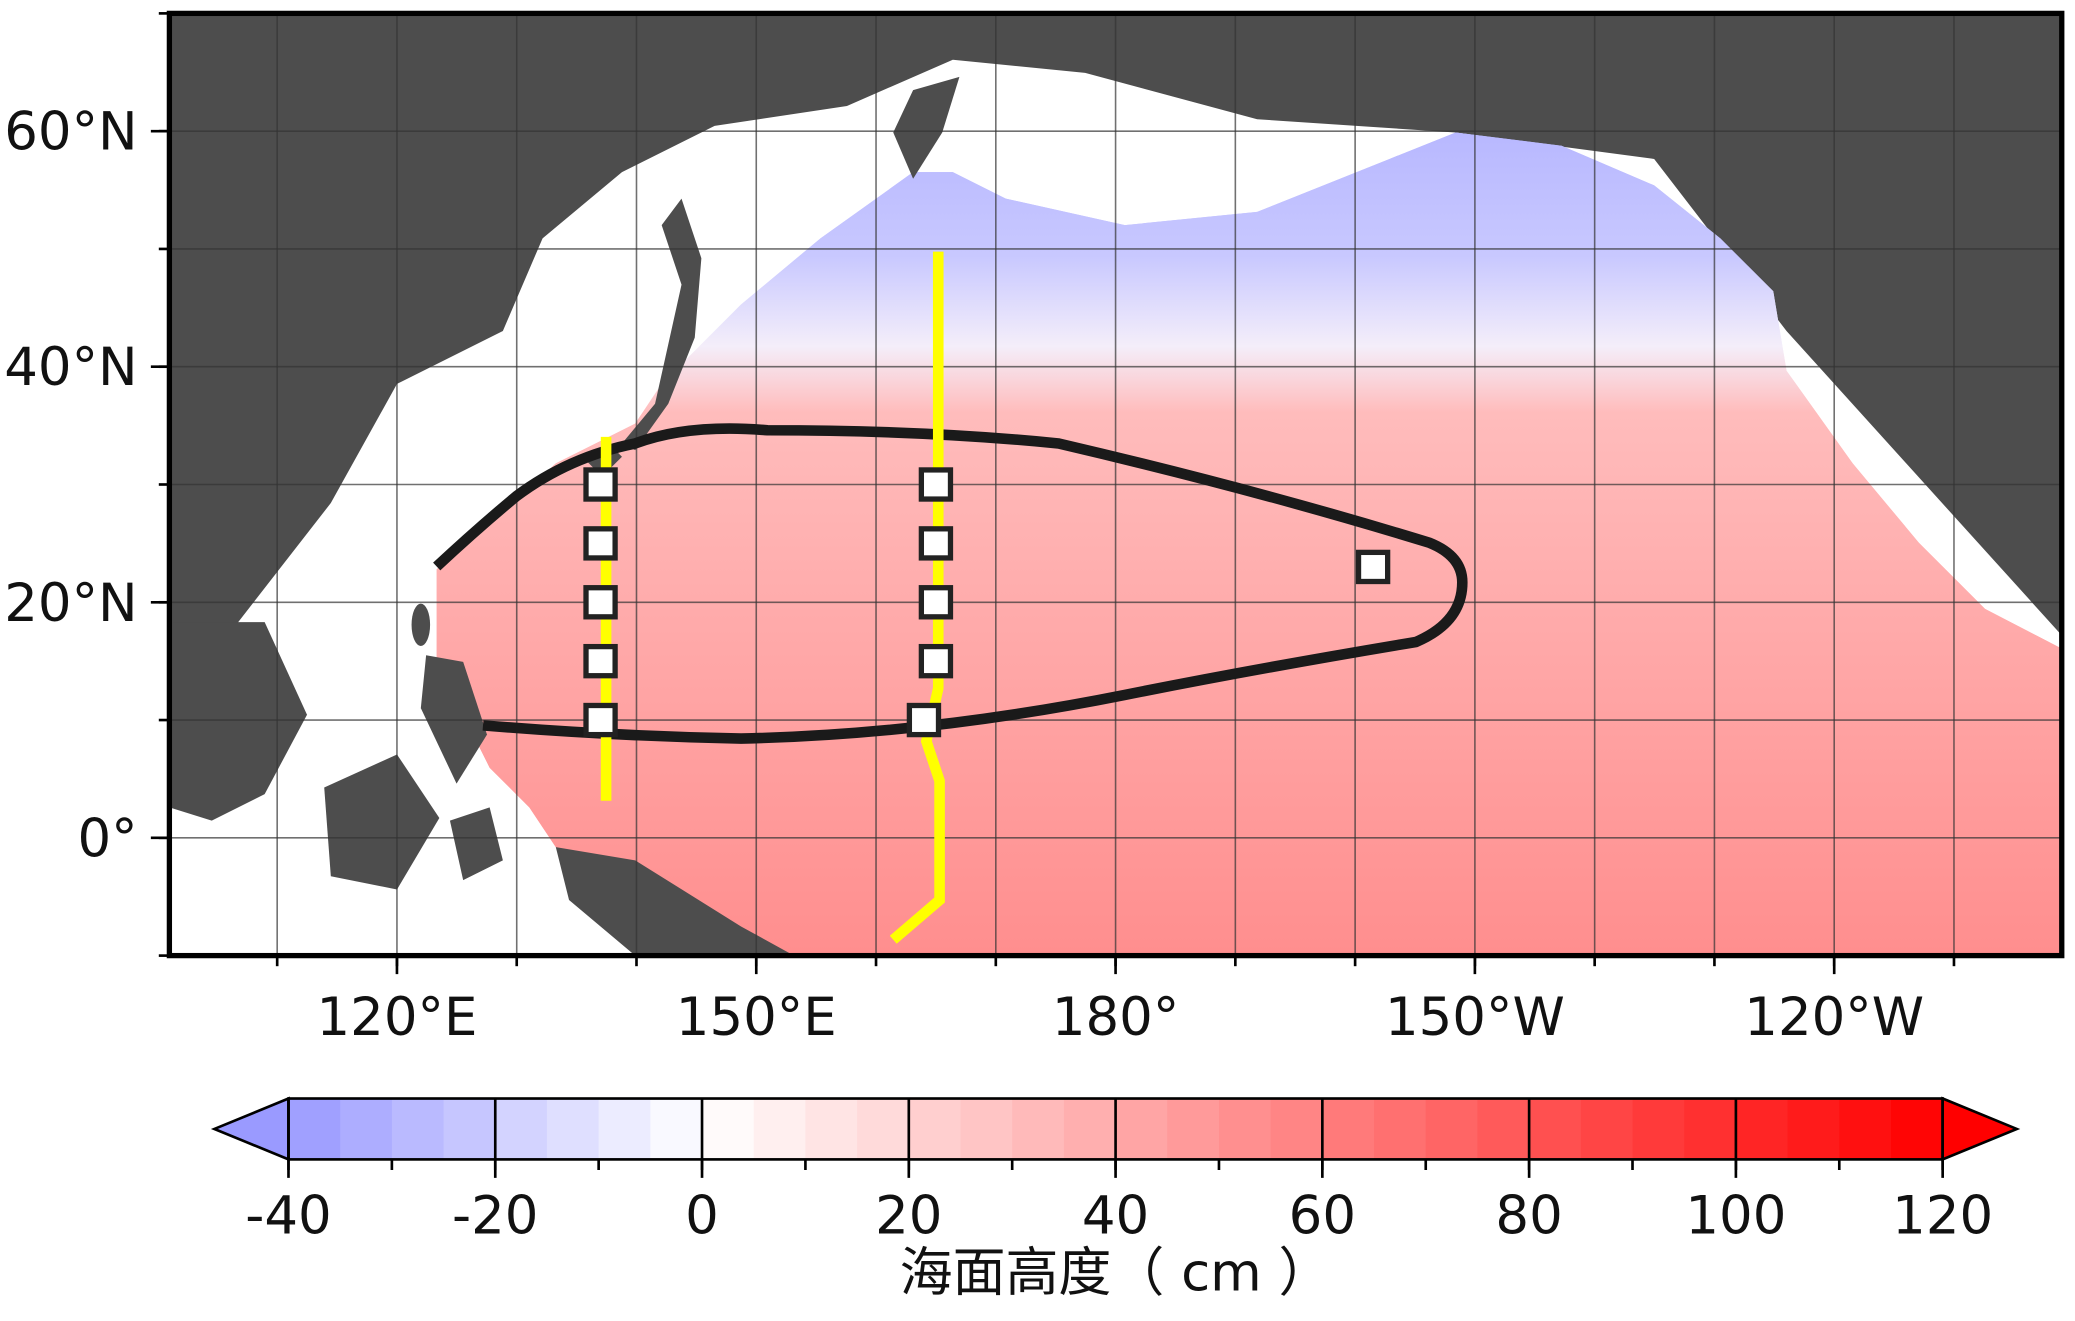 The width and height of the screenshot is (2075, 1321). I want to click on x-tick-label: 150°E, so click(756, 1017).